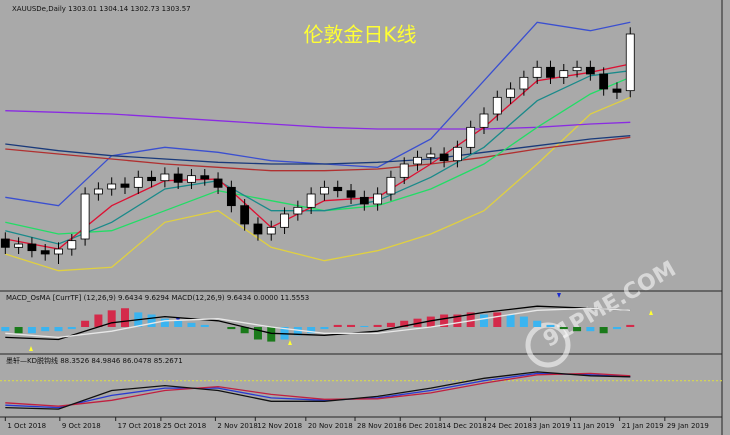 The width and height of the screenshot is (730, 435). Describe the element at coordinates (422, 426) in the screenshot. I see `x-tick-label: 6 Dec 2018` at that location.